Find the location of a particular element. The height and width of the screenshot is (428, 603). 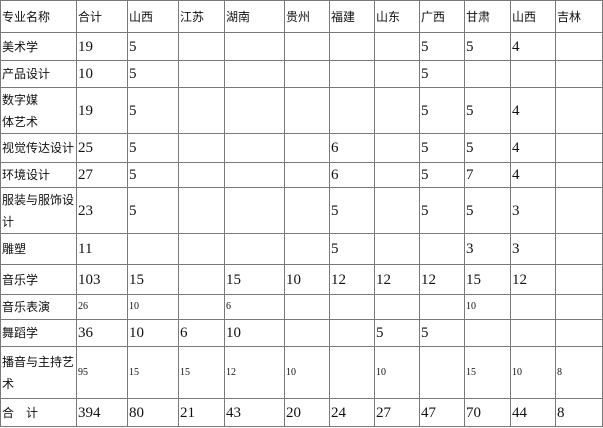

table-cell: 19 is located at coordinates (102, 46).